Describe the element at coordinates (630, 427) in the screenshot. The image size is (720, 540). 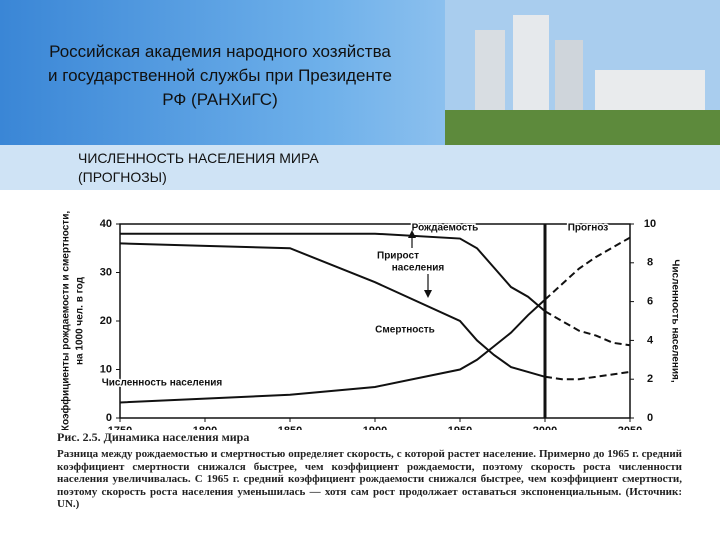
I see `x-tick-label: 2050` at that location.